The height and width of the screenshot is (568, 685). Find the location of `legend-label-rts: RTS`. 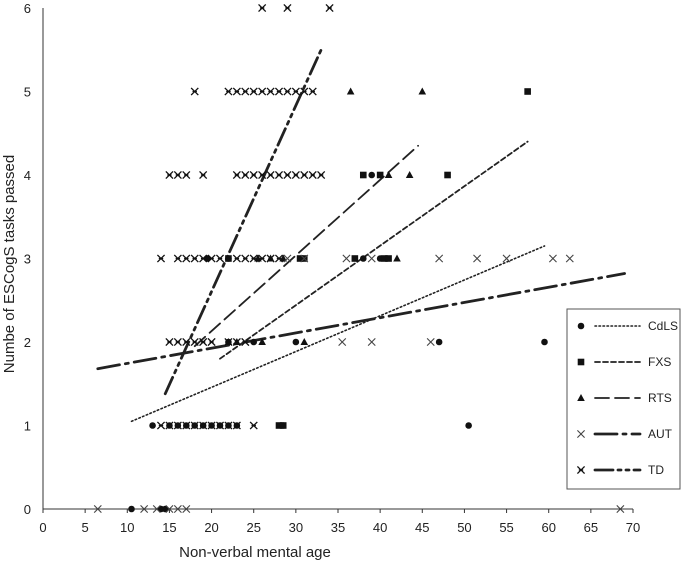

legend-label-rts: RTS is located at coordinates (660, 398).